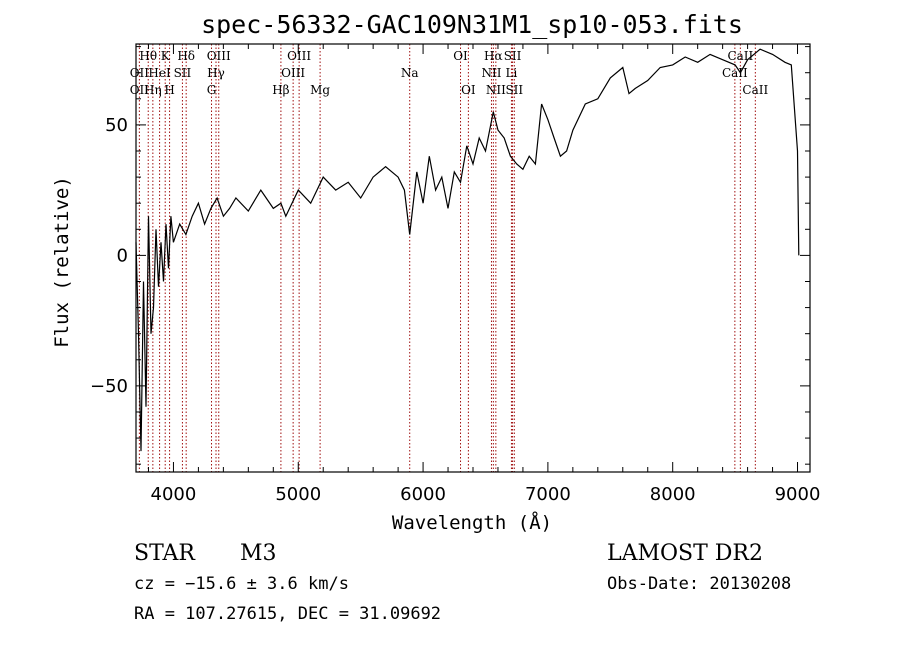  What do you see at coordinates (174, 494) in the screenshot?
I see `x-tick-label: 4000` at bounding box center [174, 494].